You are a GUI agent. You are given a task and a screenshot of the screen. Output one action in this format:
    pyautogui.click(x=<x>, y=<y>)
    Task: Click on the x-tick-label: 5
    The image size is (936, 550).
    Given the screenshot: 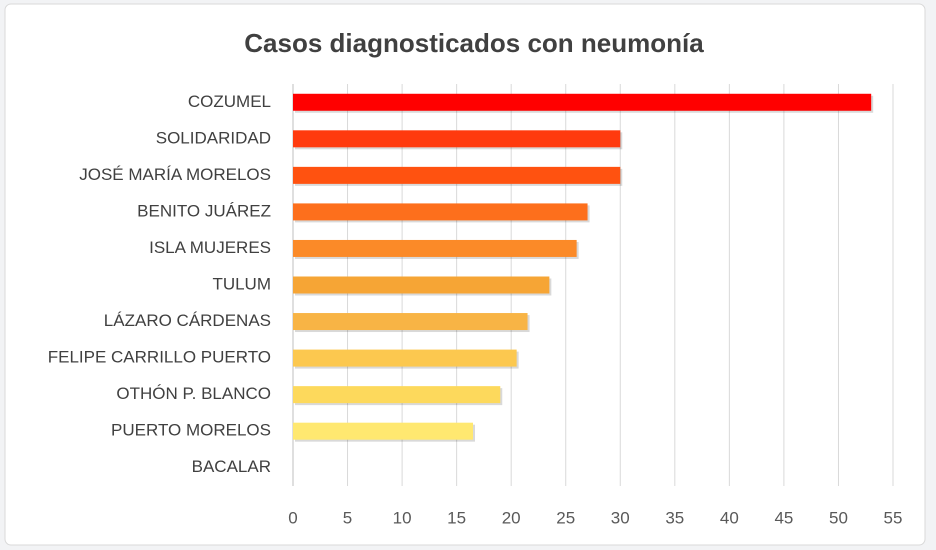 What is the action you would take?
    pyautogui.click(x=347, y=517)
    